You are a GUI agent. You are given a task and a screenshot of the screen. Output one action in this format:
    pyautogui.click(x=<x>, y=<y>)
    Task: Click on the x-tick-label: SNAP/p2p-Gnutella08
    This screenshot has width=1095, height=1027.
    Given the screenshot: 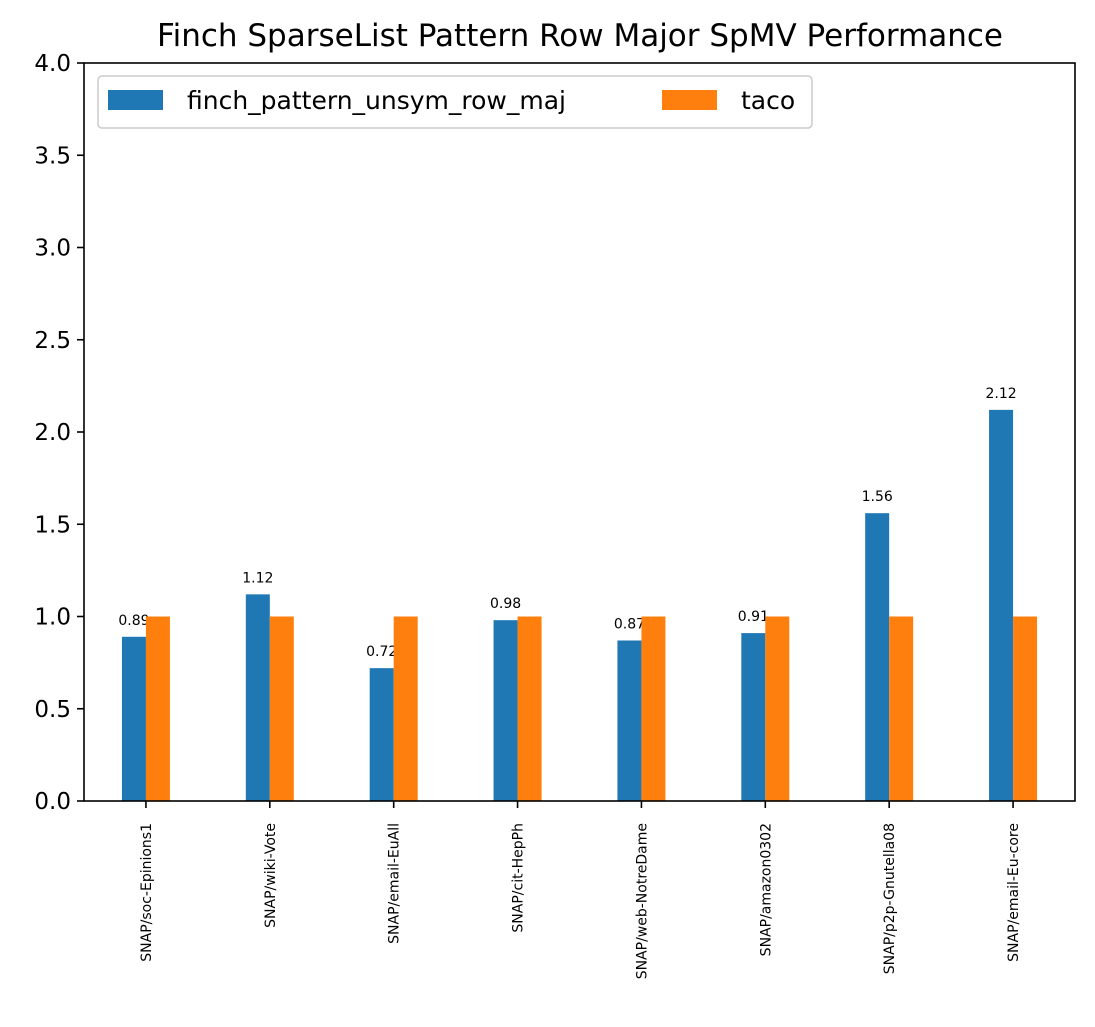 What is the action you would take?
    pyautogui.click(x=890, y=898)
    